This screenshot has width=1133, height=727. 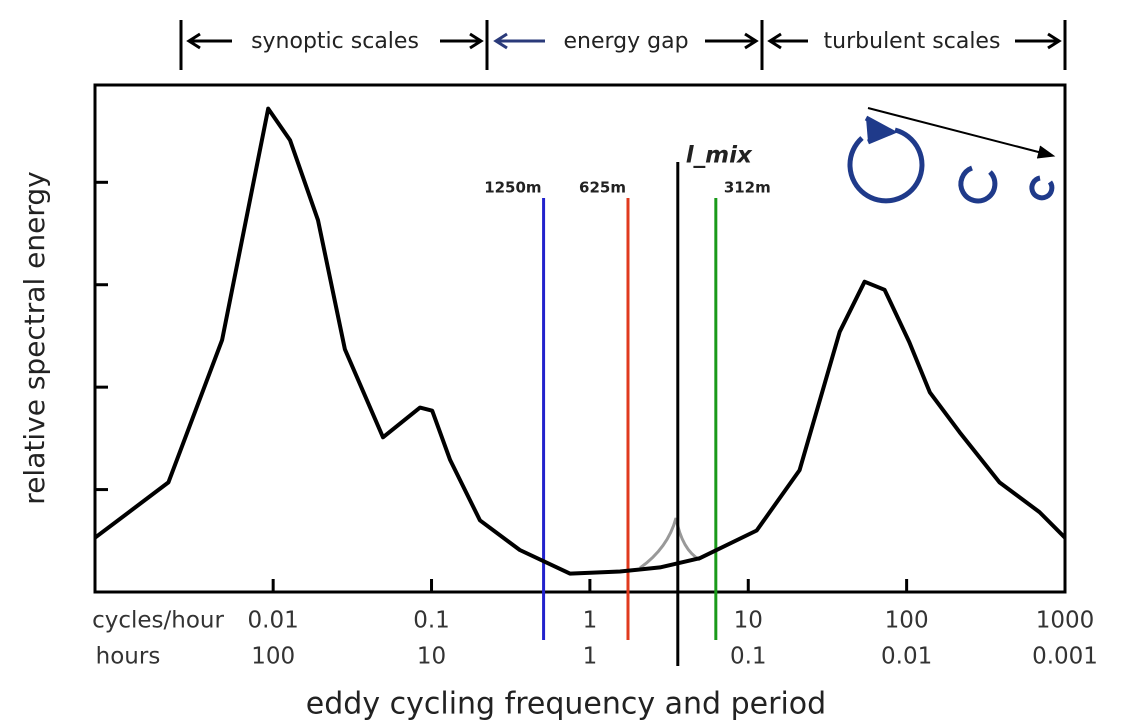 What do you see at coordinates (912, 41) in the screenshot?
I see `region-label: turbulent scales` at bounding box center [912, 41].